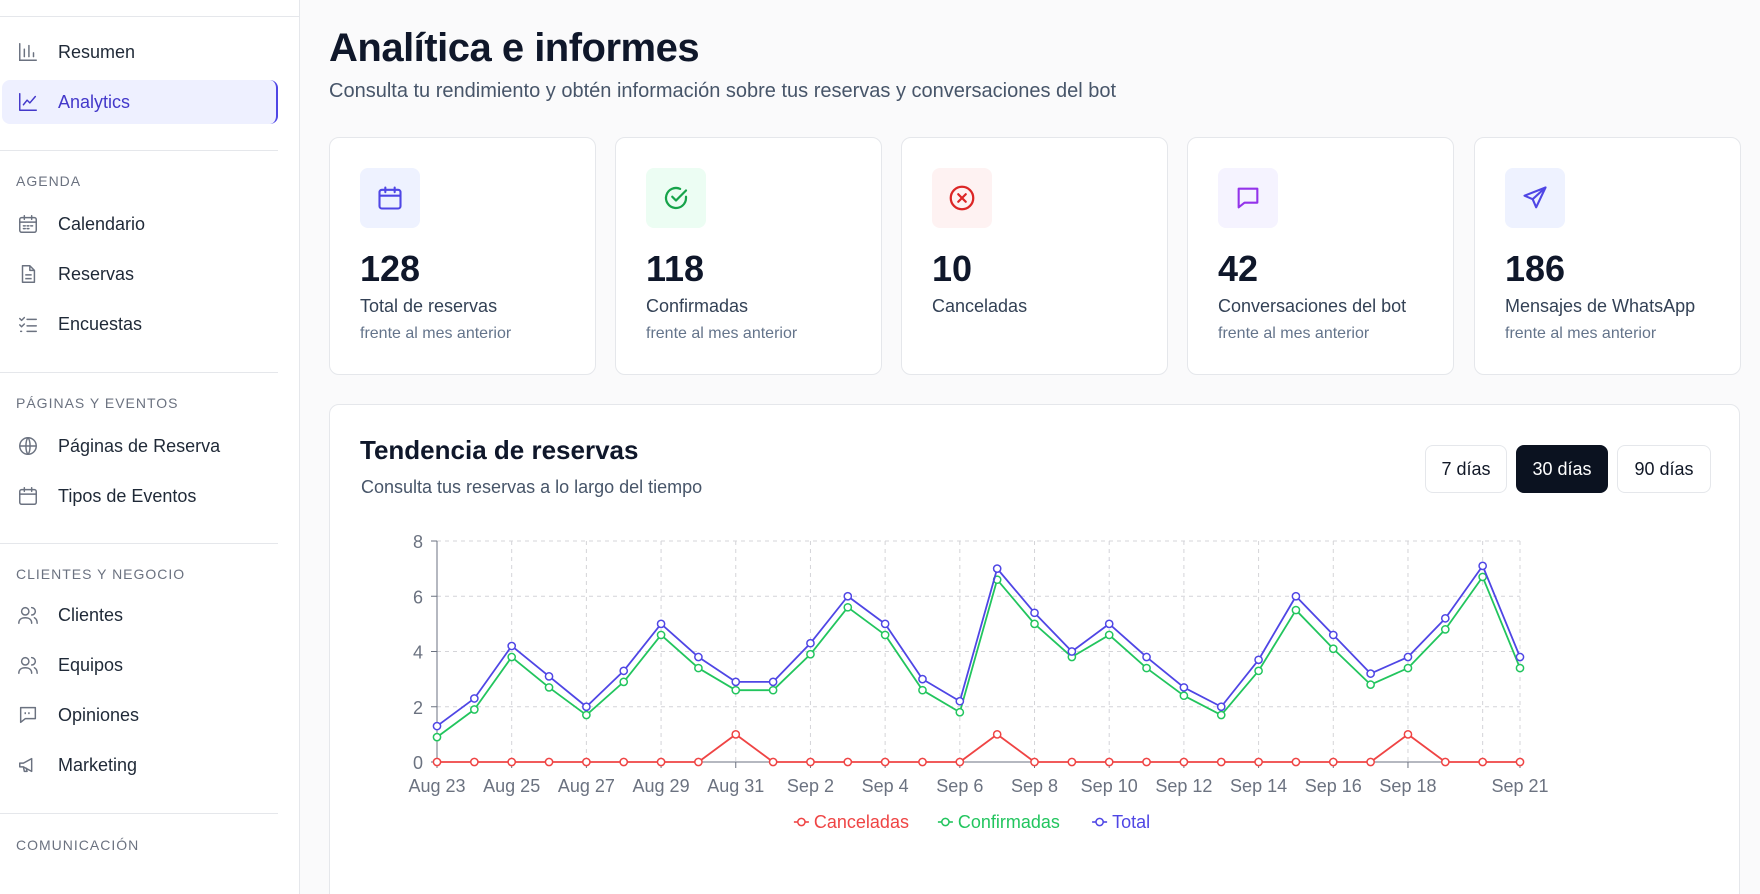  I want to click on sidebar-item-reservas: Reservas, so click(140, 274).